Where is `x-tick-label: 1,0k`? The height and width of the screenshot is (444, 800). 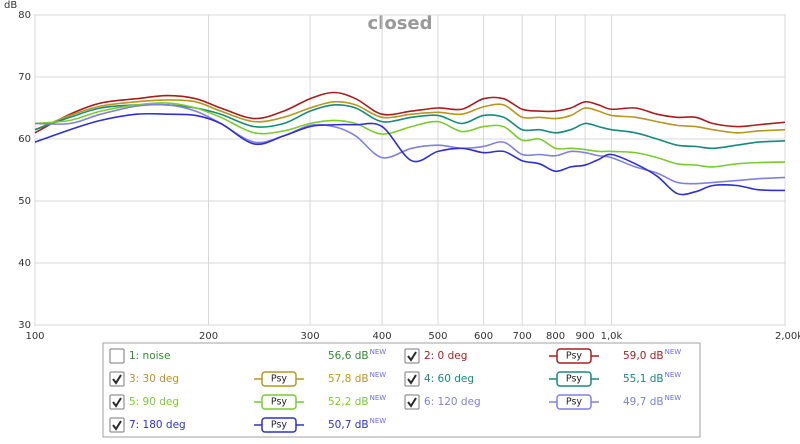 x-tick-label: 1,0k is located at coordinates (612, 336).